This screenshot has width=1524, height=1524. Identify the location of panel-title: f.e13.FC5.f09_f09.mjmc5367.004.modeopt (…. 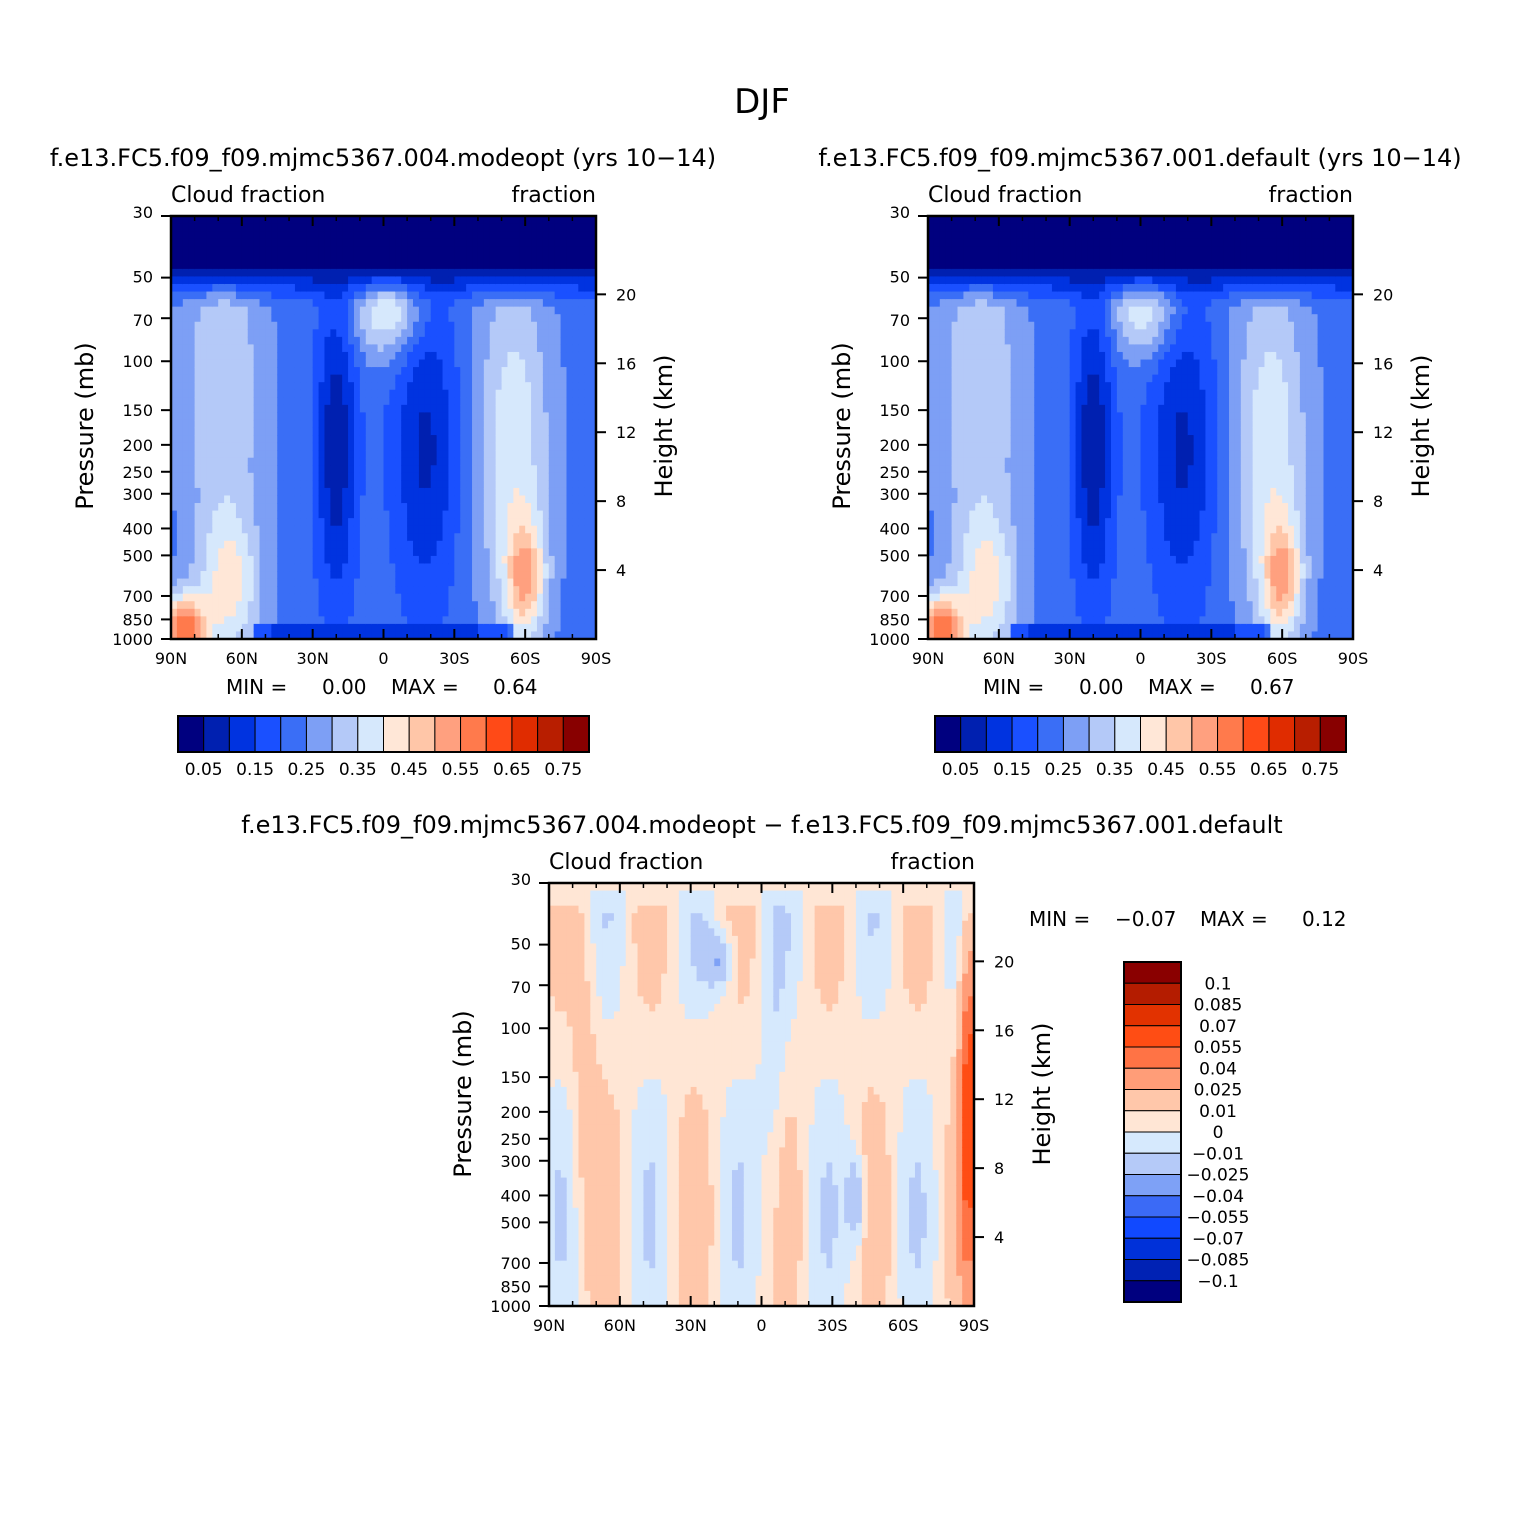
(383, 158).